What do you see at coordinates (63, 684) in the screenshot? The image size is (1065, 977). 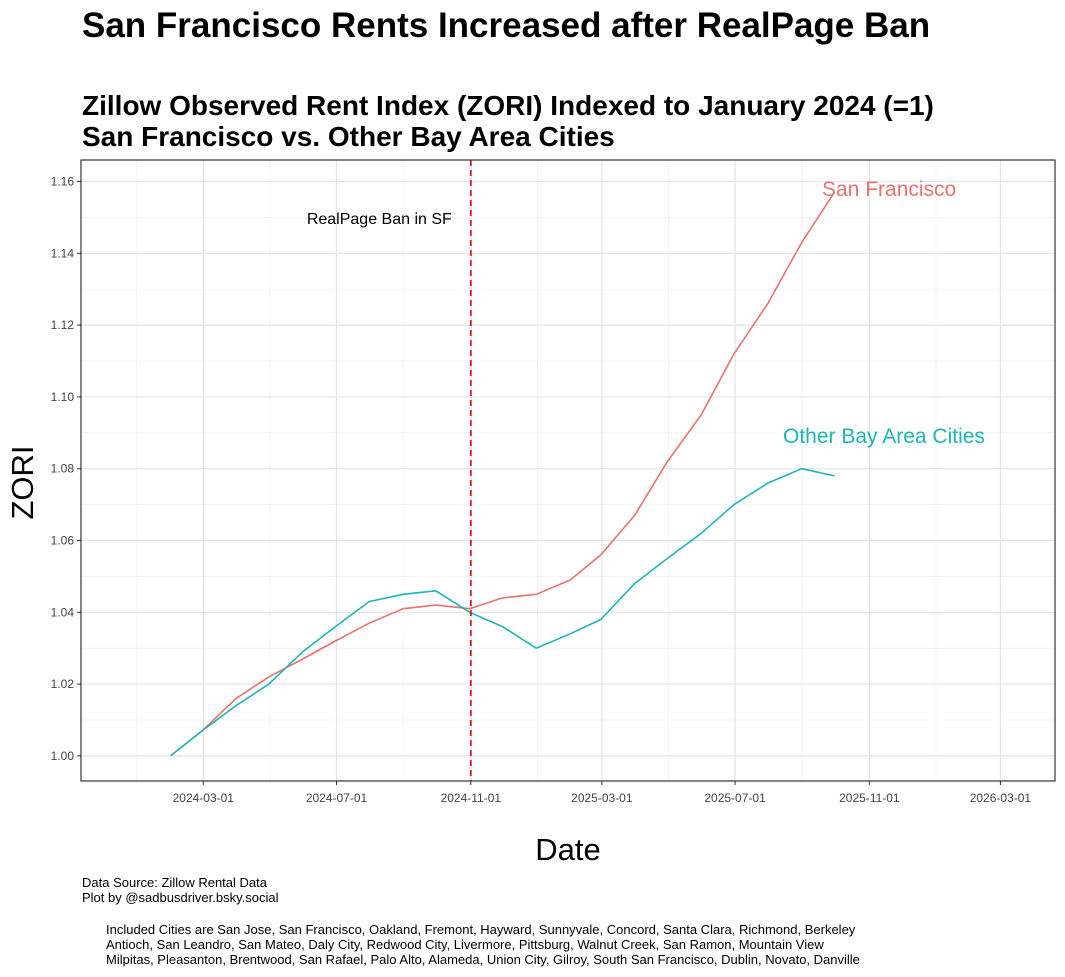 I see `y-tick-label: 1.02` at bounding box center [63, 684].